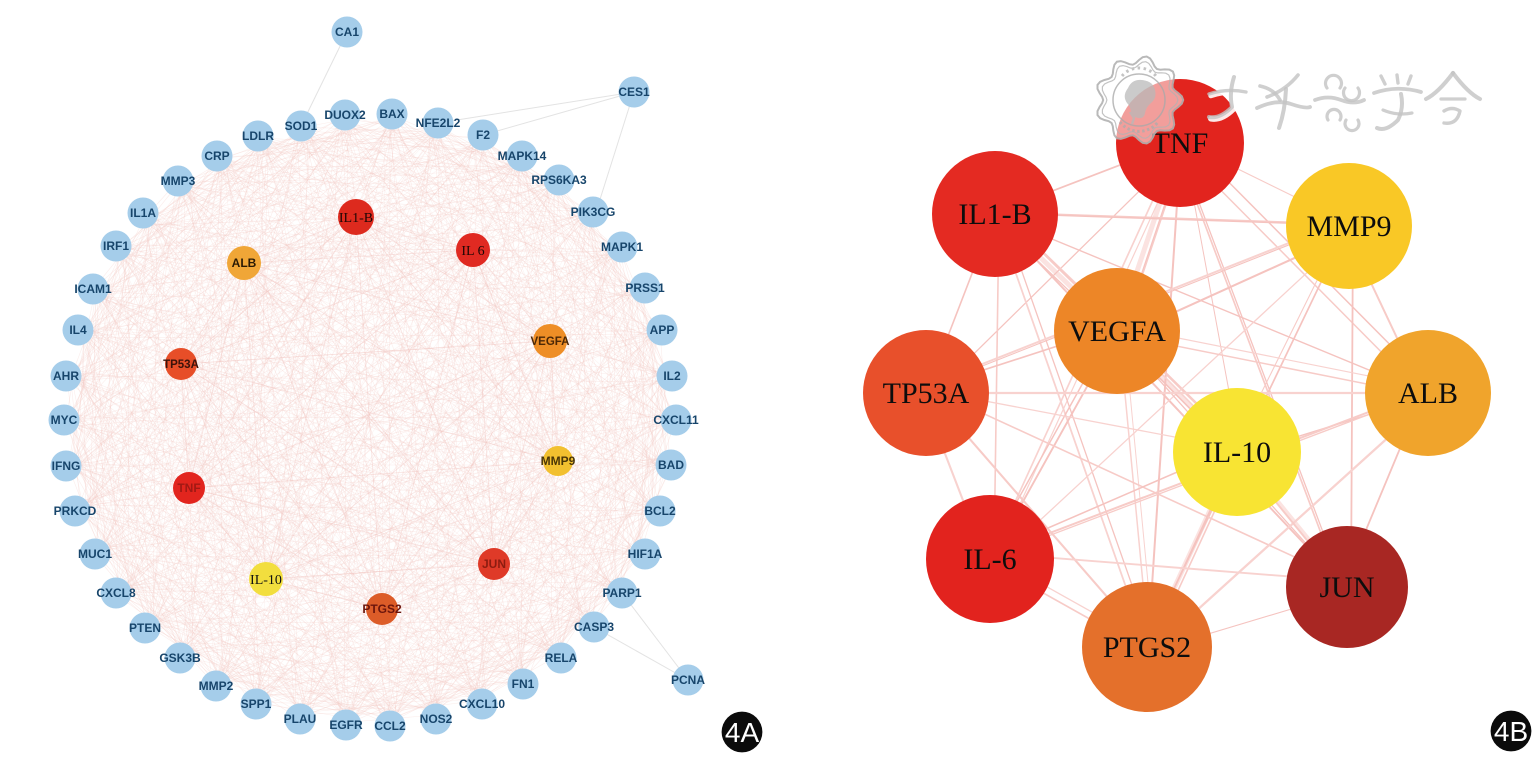 The image size is (1535, 761). What do you see at coordinates (95, 554) in the screenshot?
I see `svg-text: MUC1` at bounding box center [95, 554].